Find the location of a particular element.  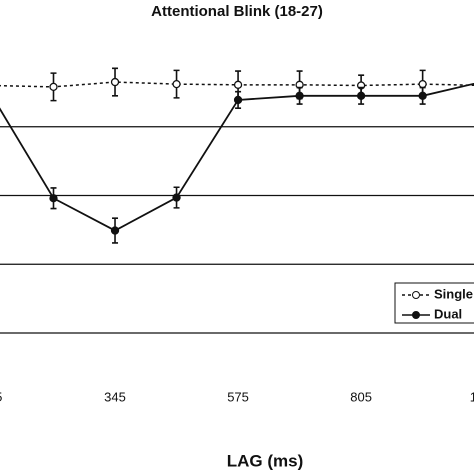

x-tick-label: 575 is located at coordinates (238, 396).